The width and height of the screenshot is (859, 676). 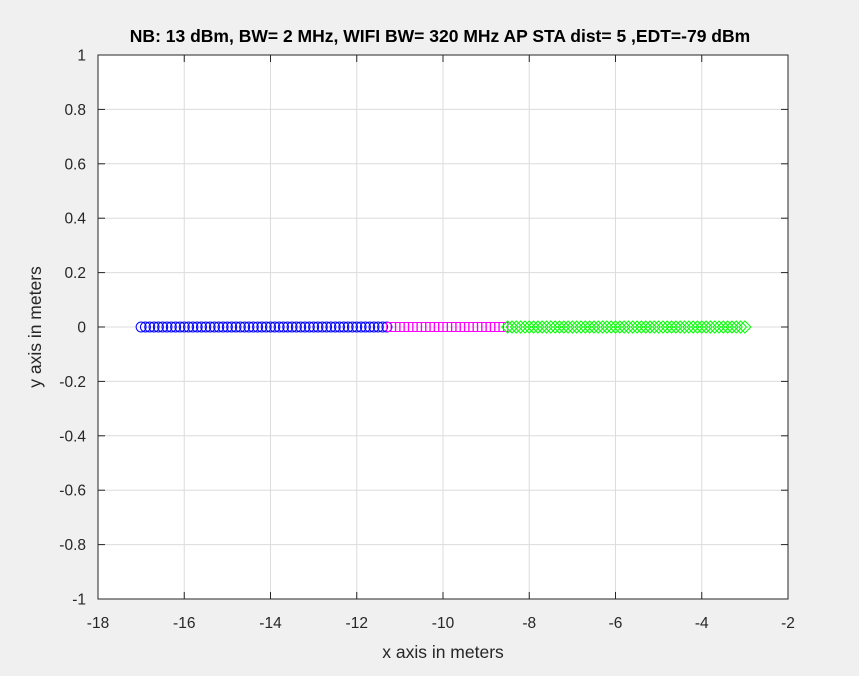 What do you see at coordinates (72, 491) in the screenshot?
I see `y-tick-label: -0.6` at bounding box center [72, 491].